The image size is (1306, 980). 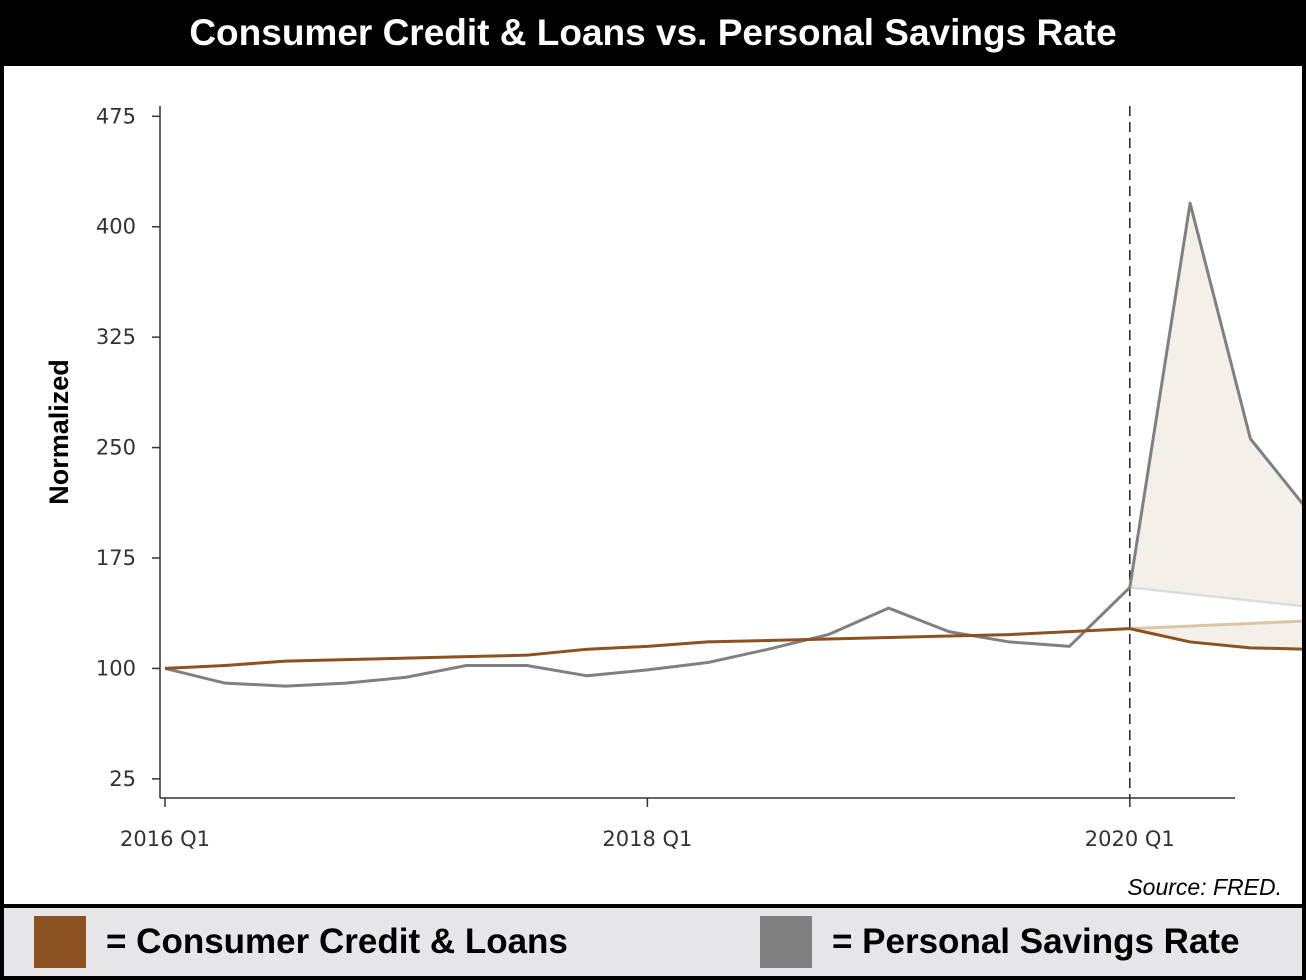 What do you see at coordinates (116, 668) in the screenshot?
I see `y-tick-label-100: 100` at bounding box center [116, 668].